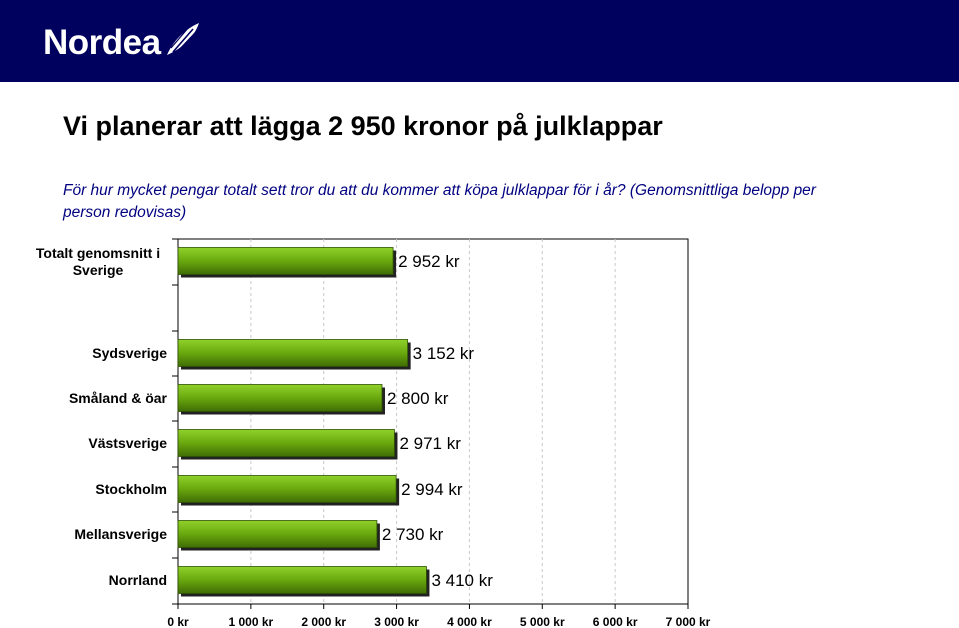  I want to click on bar-value-label: 2 800 kr, so click(418, 398).